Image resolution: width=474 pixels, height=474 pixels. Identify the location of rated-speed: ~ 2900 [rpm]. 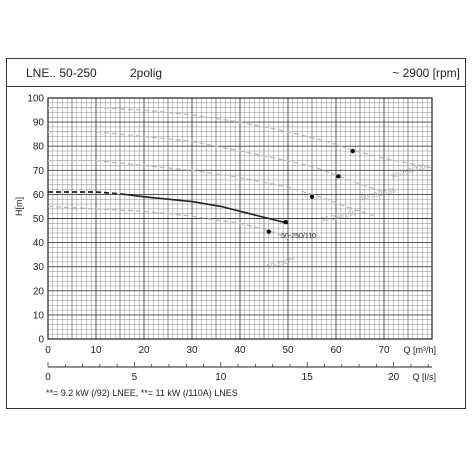
(426, 73).